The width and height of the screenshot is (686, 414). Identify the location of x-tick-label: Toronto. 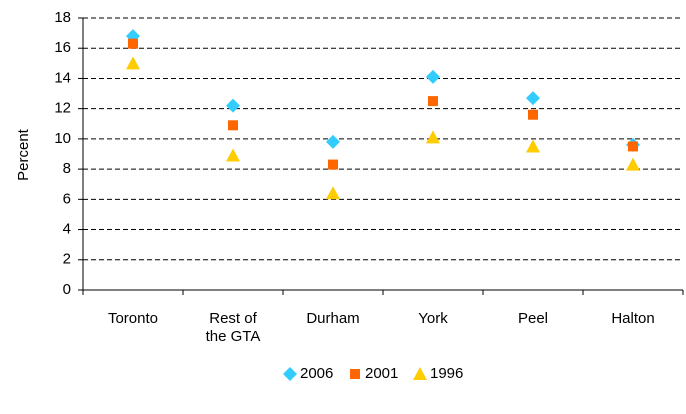
(133, 318).